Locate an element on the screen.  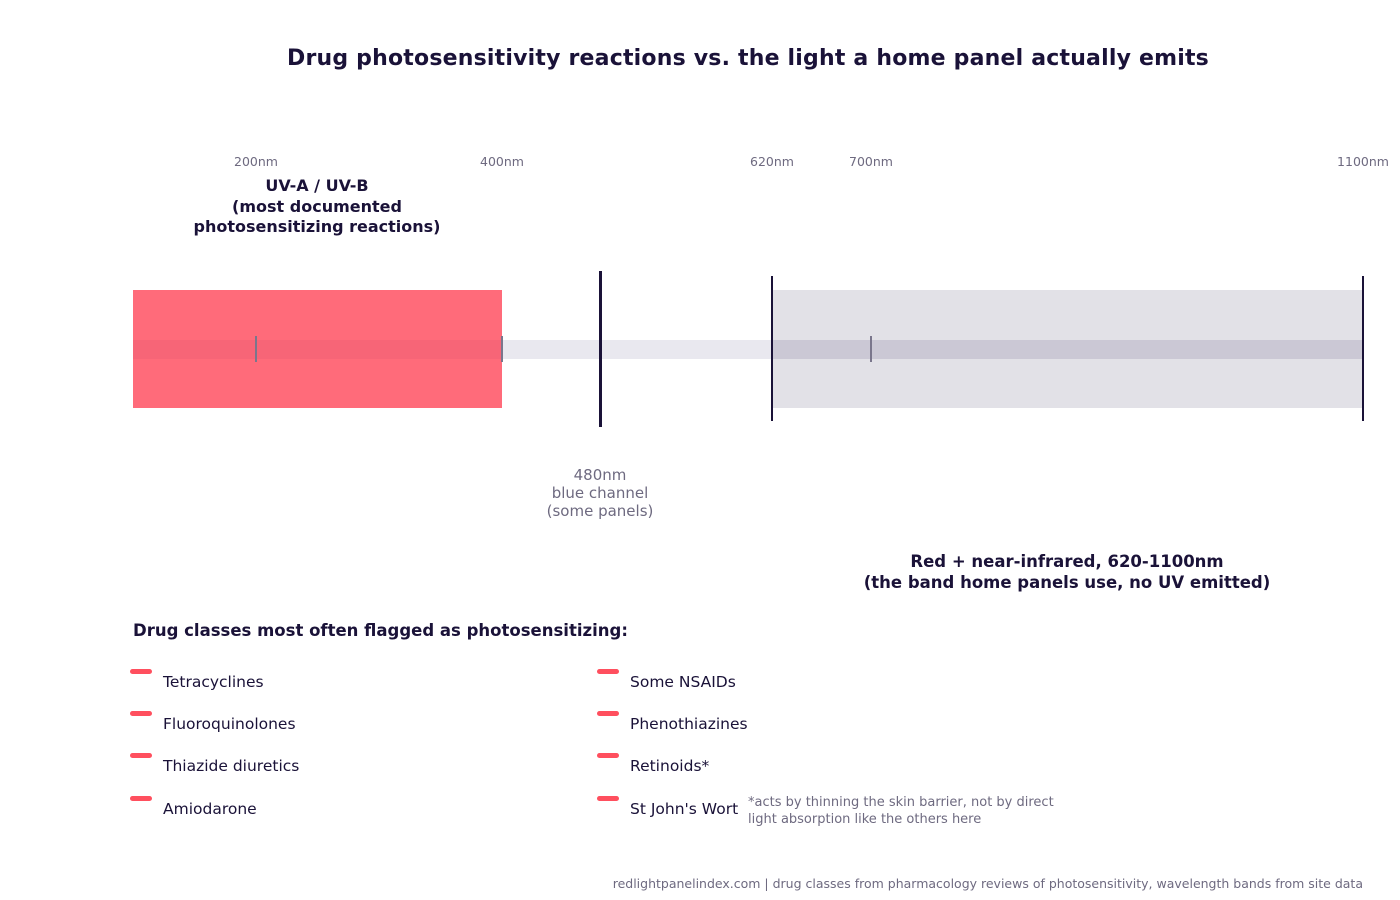
tick-label-700nm: 700nm is located at coordinates (871, 161).